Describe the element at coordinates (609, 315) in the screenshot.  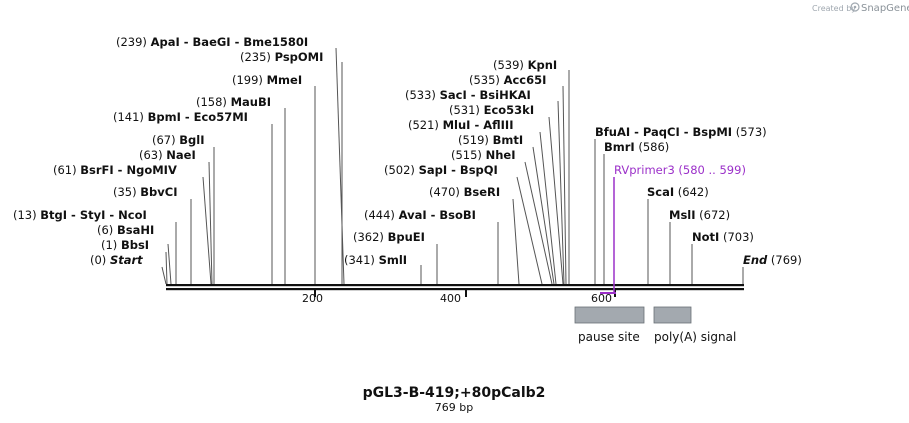
I see `feature-pause-site` at that location.